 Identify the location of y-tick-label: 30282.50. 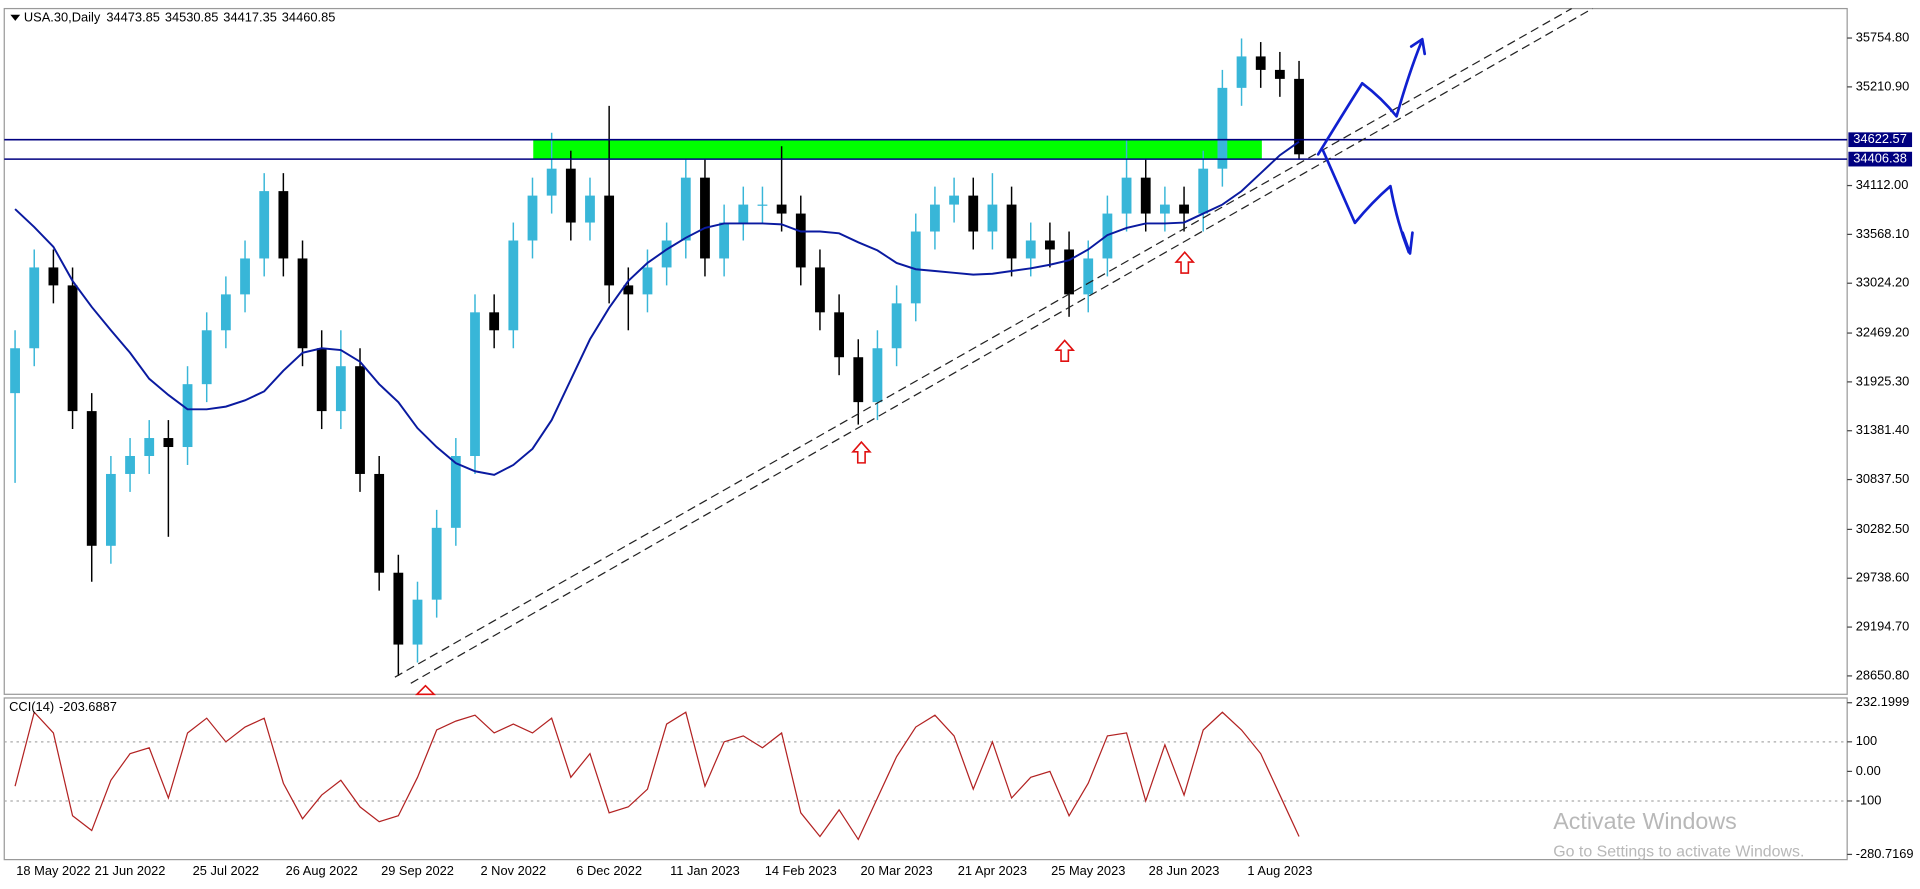
(1883, 528).